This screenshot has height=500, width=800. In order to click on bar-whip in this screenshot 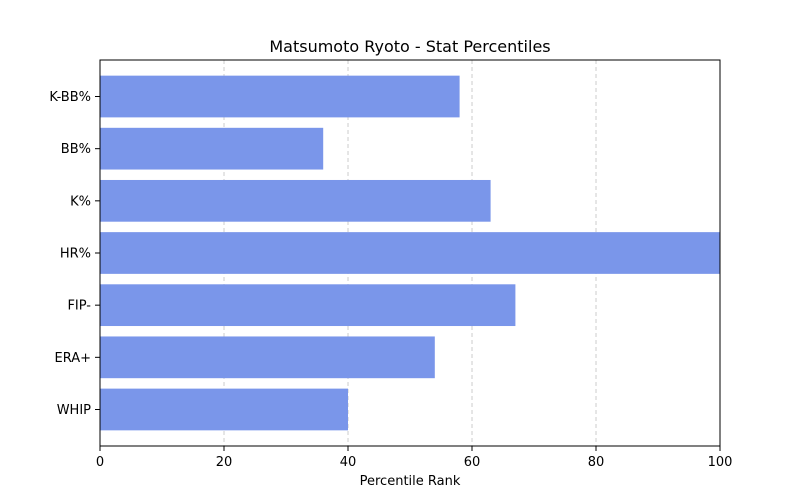, I will do `click(224, 409)`.